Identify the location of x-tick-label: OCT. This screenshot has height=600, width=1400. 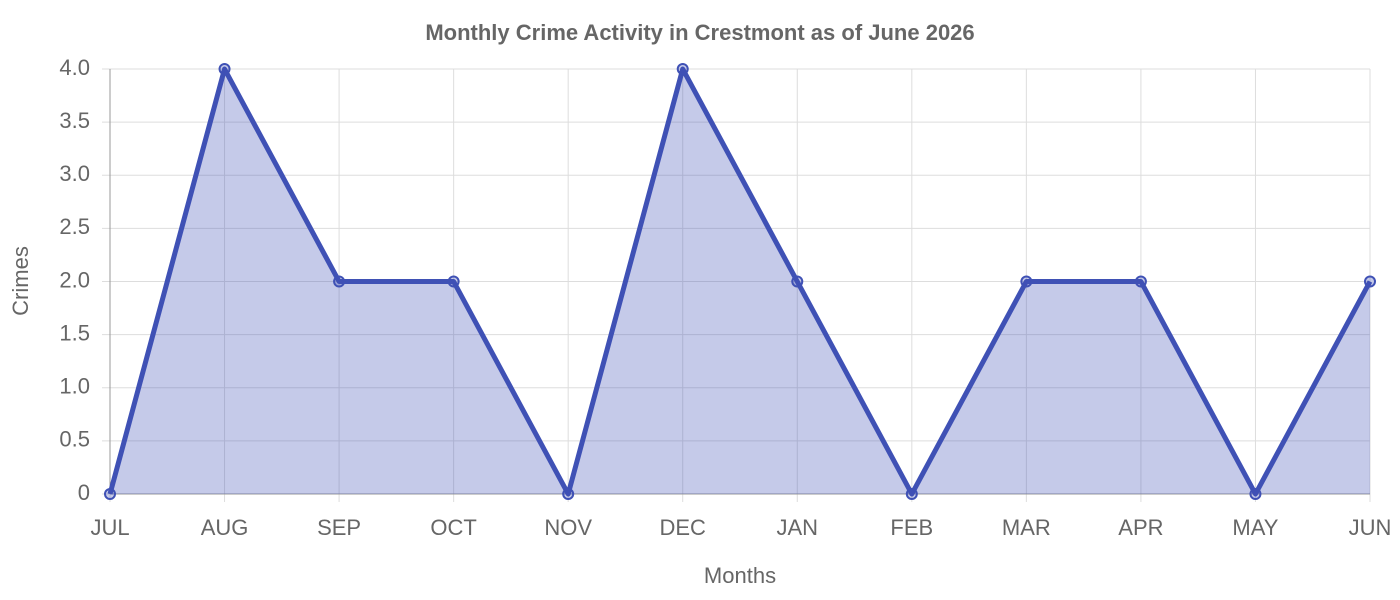
(453, 527).